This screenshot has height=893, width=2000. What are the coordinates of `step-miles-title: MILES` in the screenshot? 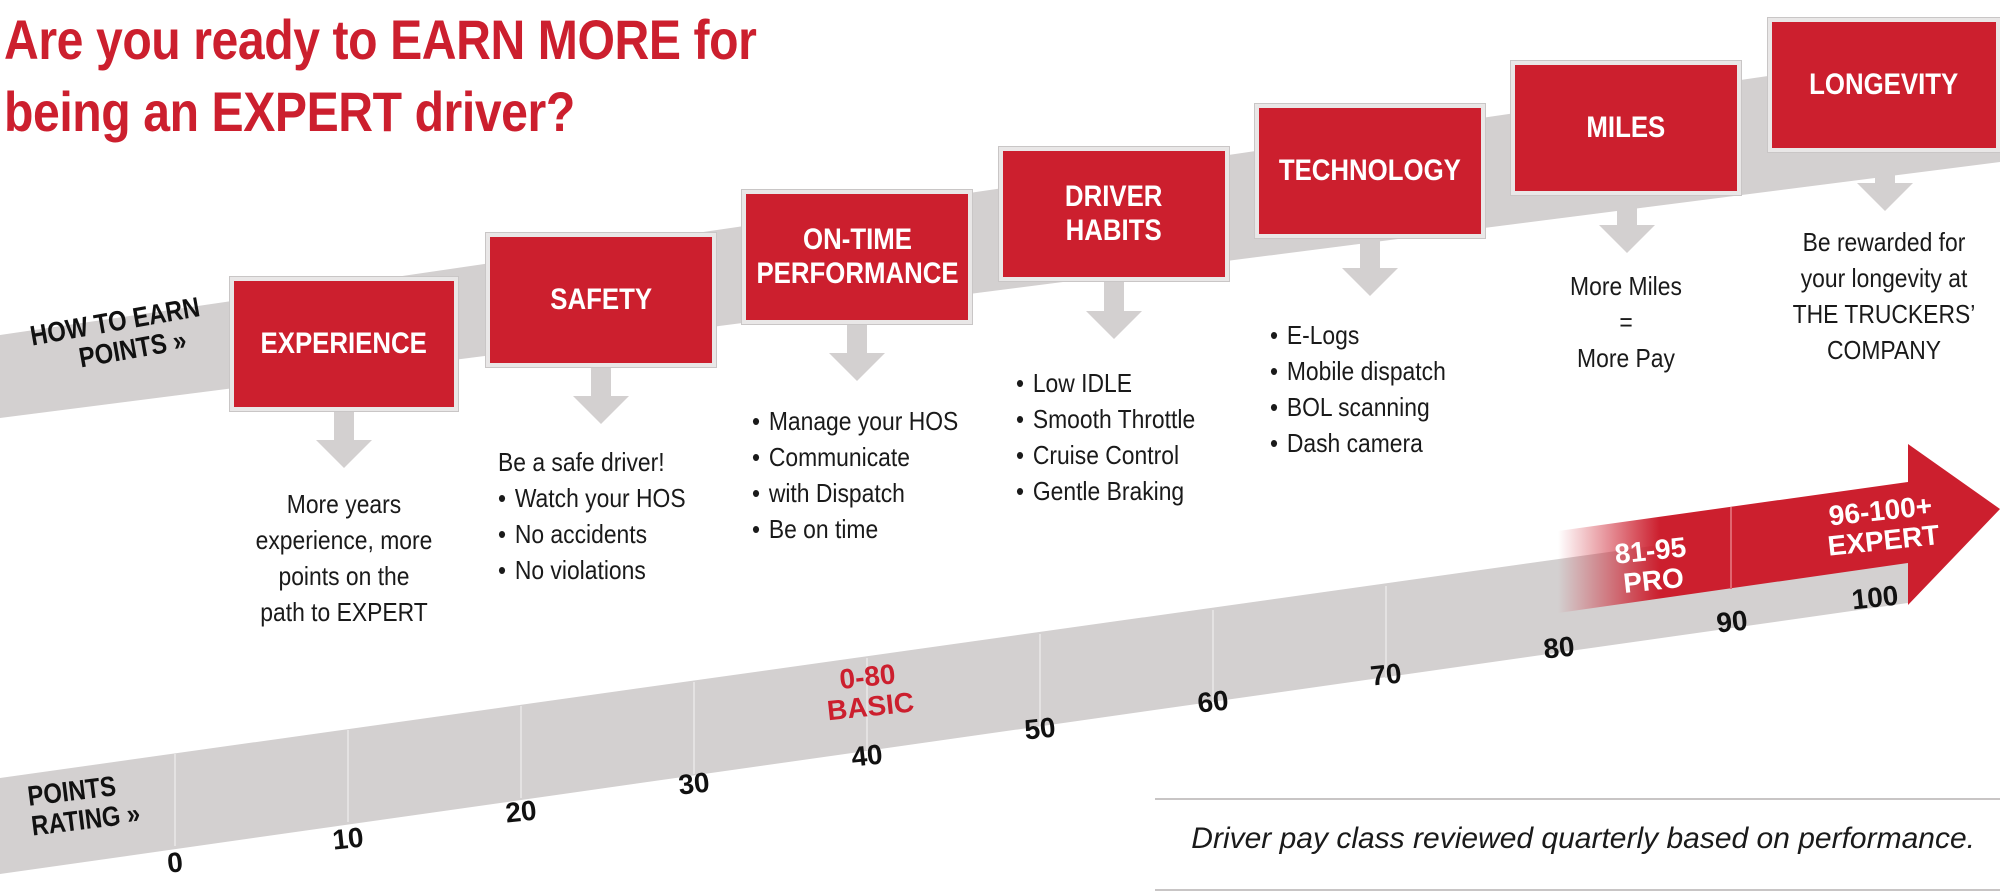 It's located at (1626, 127).